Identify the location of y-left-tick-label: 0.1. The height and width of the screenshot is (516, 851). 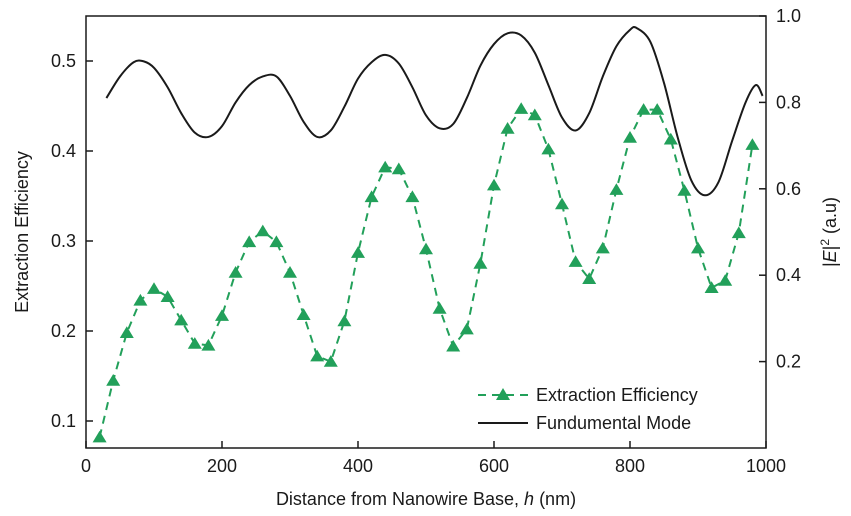
(63, 421).